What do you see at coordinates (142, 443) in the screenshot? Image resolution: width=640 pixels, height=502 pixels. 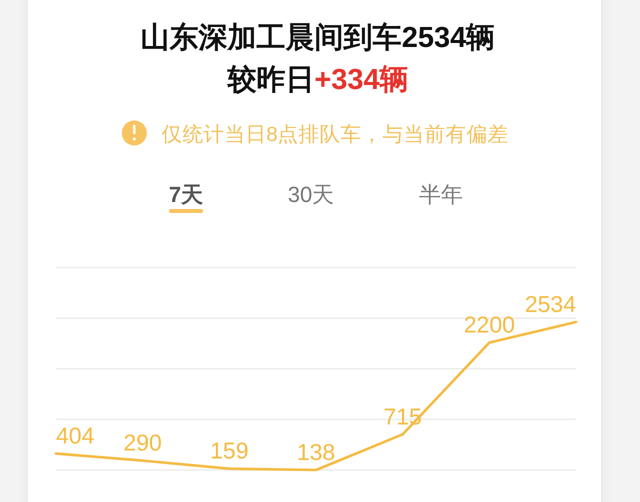 I see `data-label: 290` at bounding box center [142, 443].